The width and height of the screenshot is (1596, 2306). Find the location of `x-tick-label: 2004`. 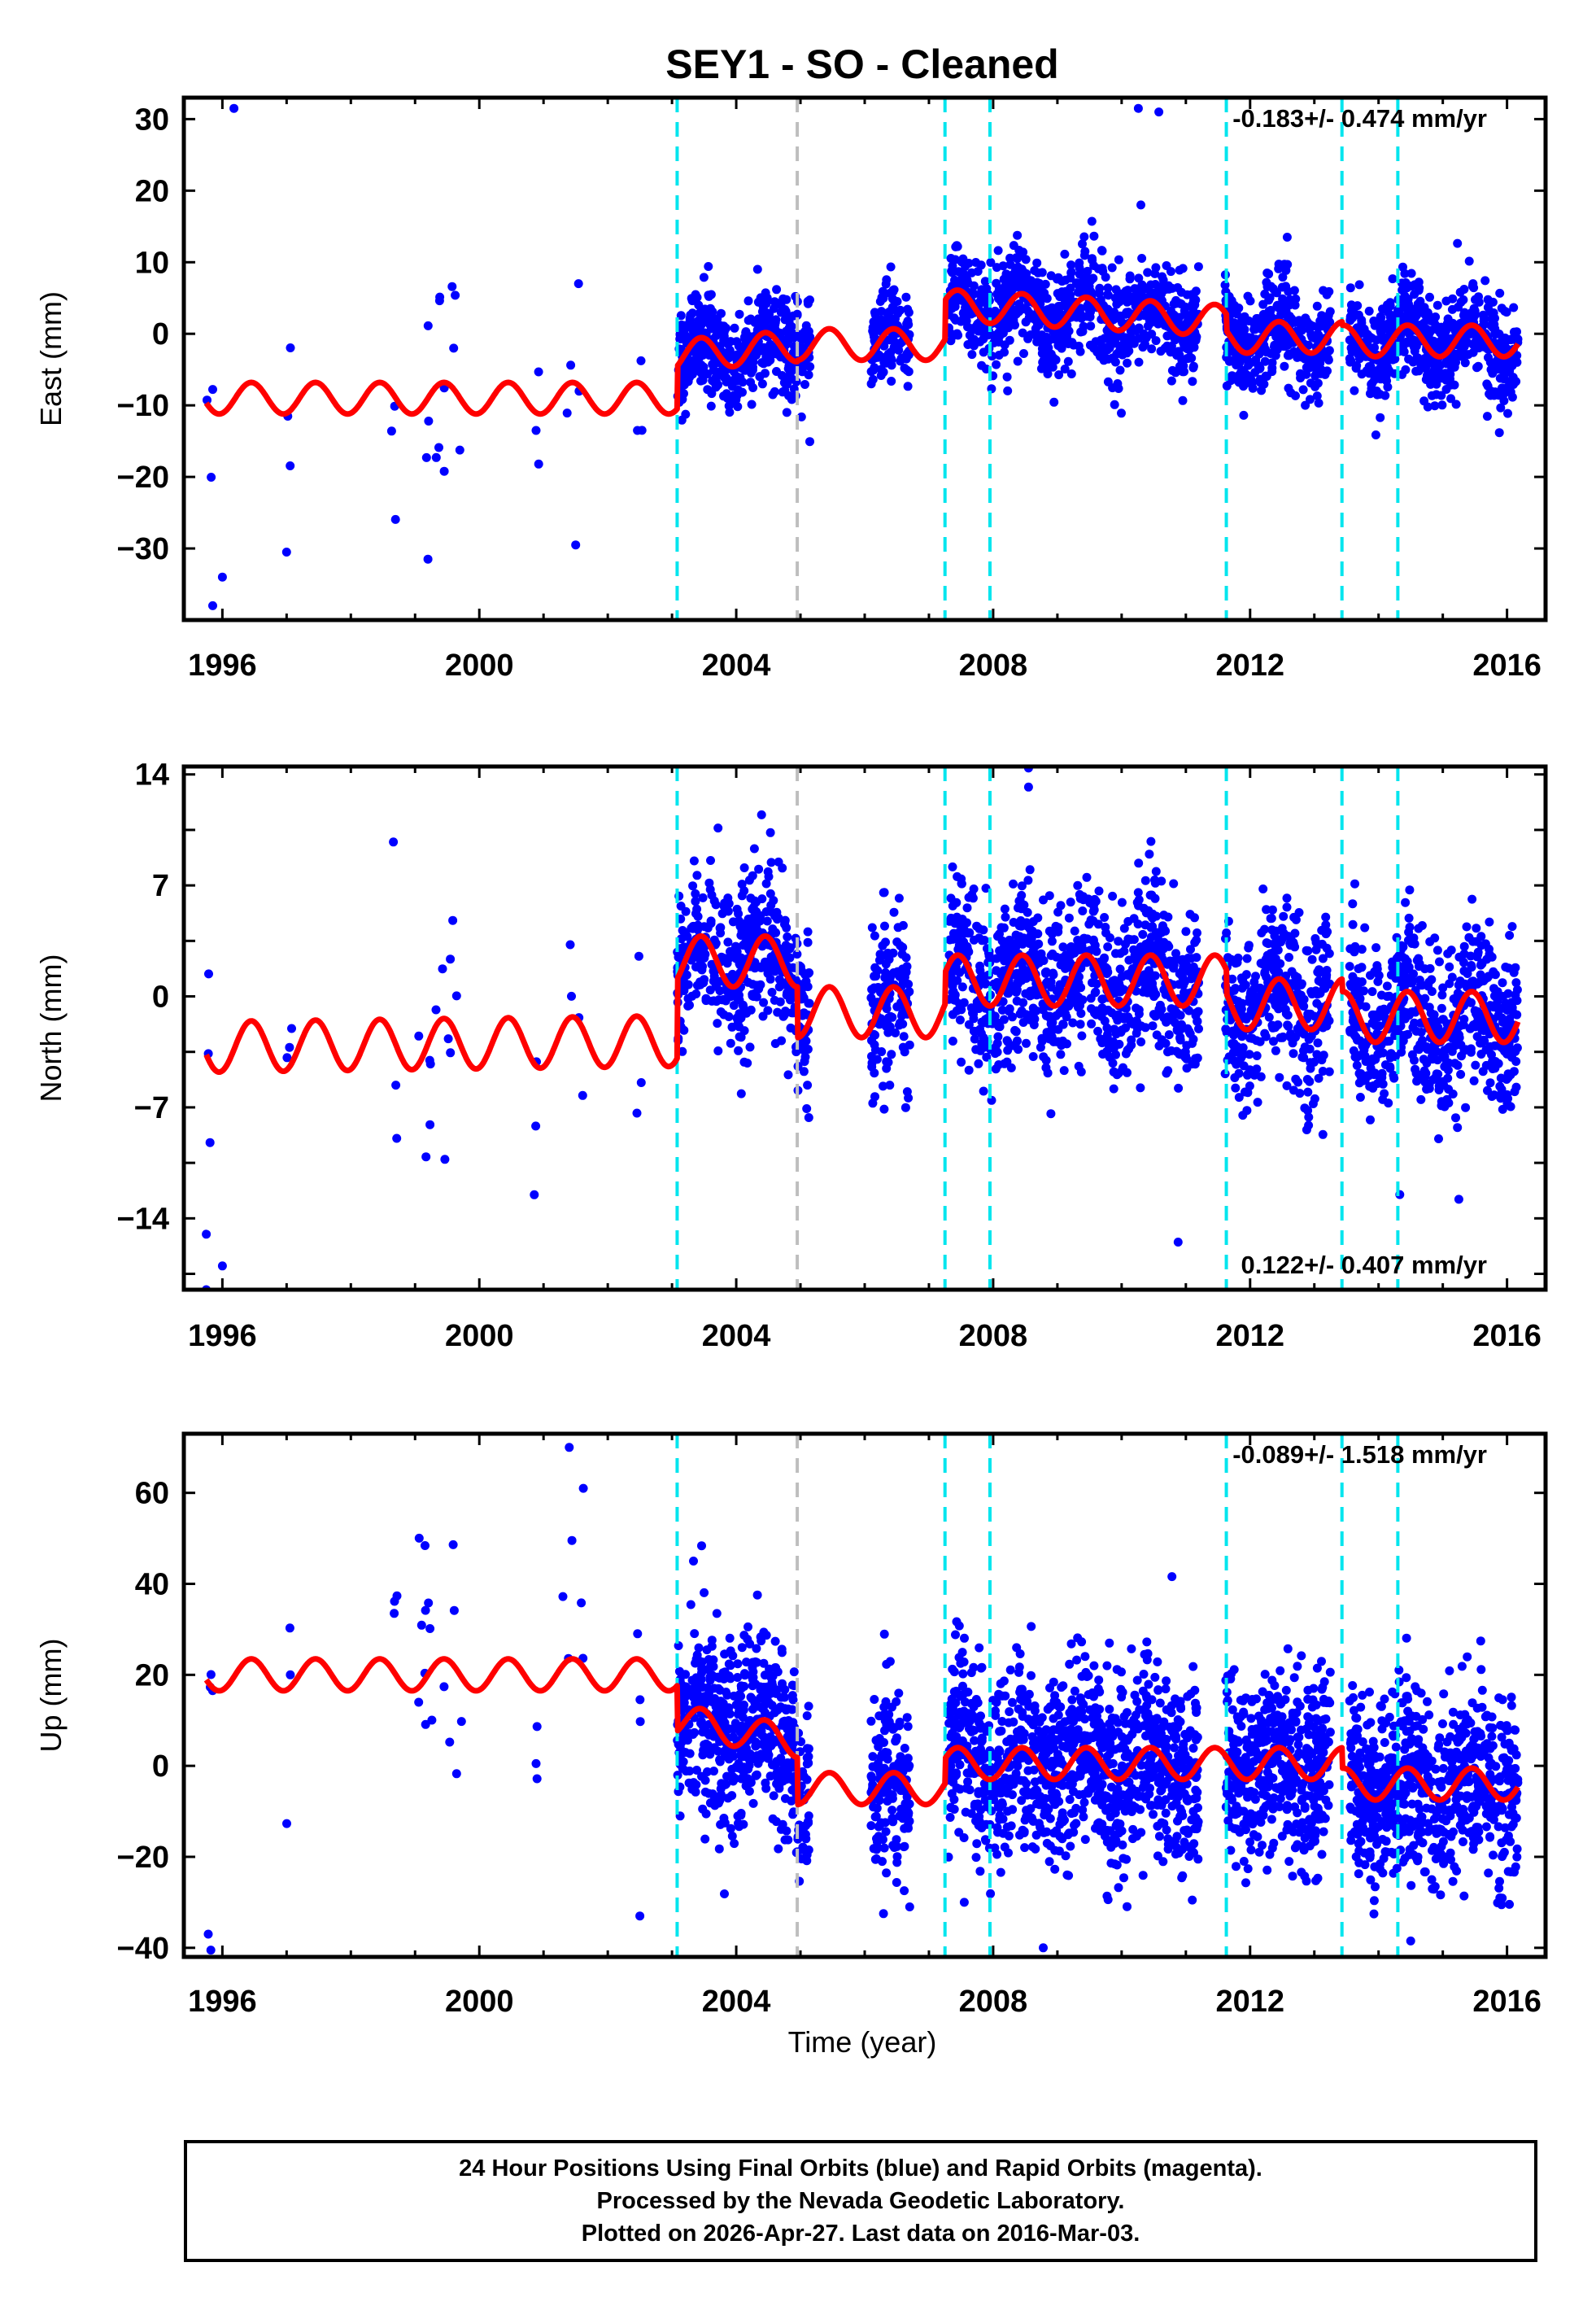

x-tick-label: 2004 is located at coordinates (736, 666).